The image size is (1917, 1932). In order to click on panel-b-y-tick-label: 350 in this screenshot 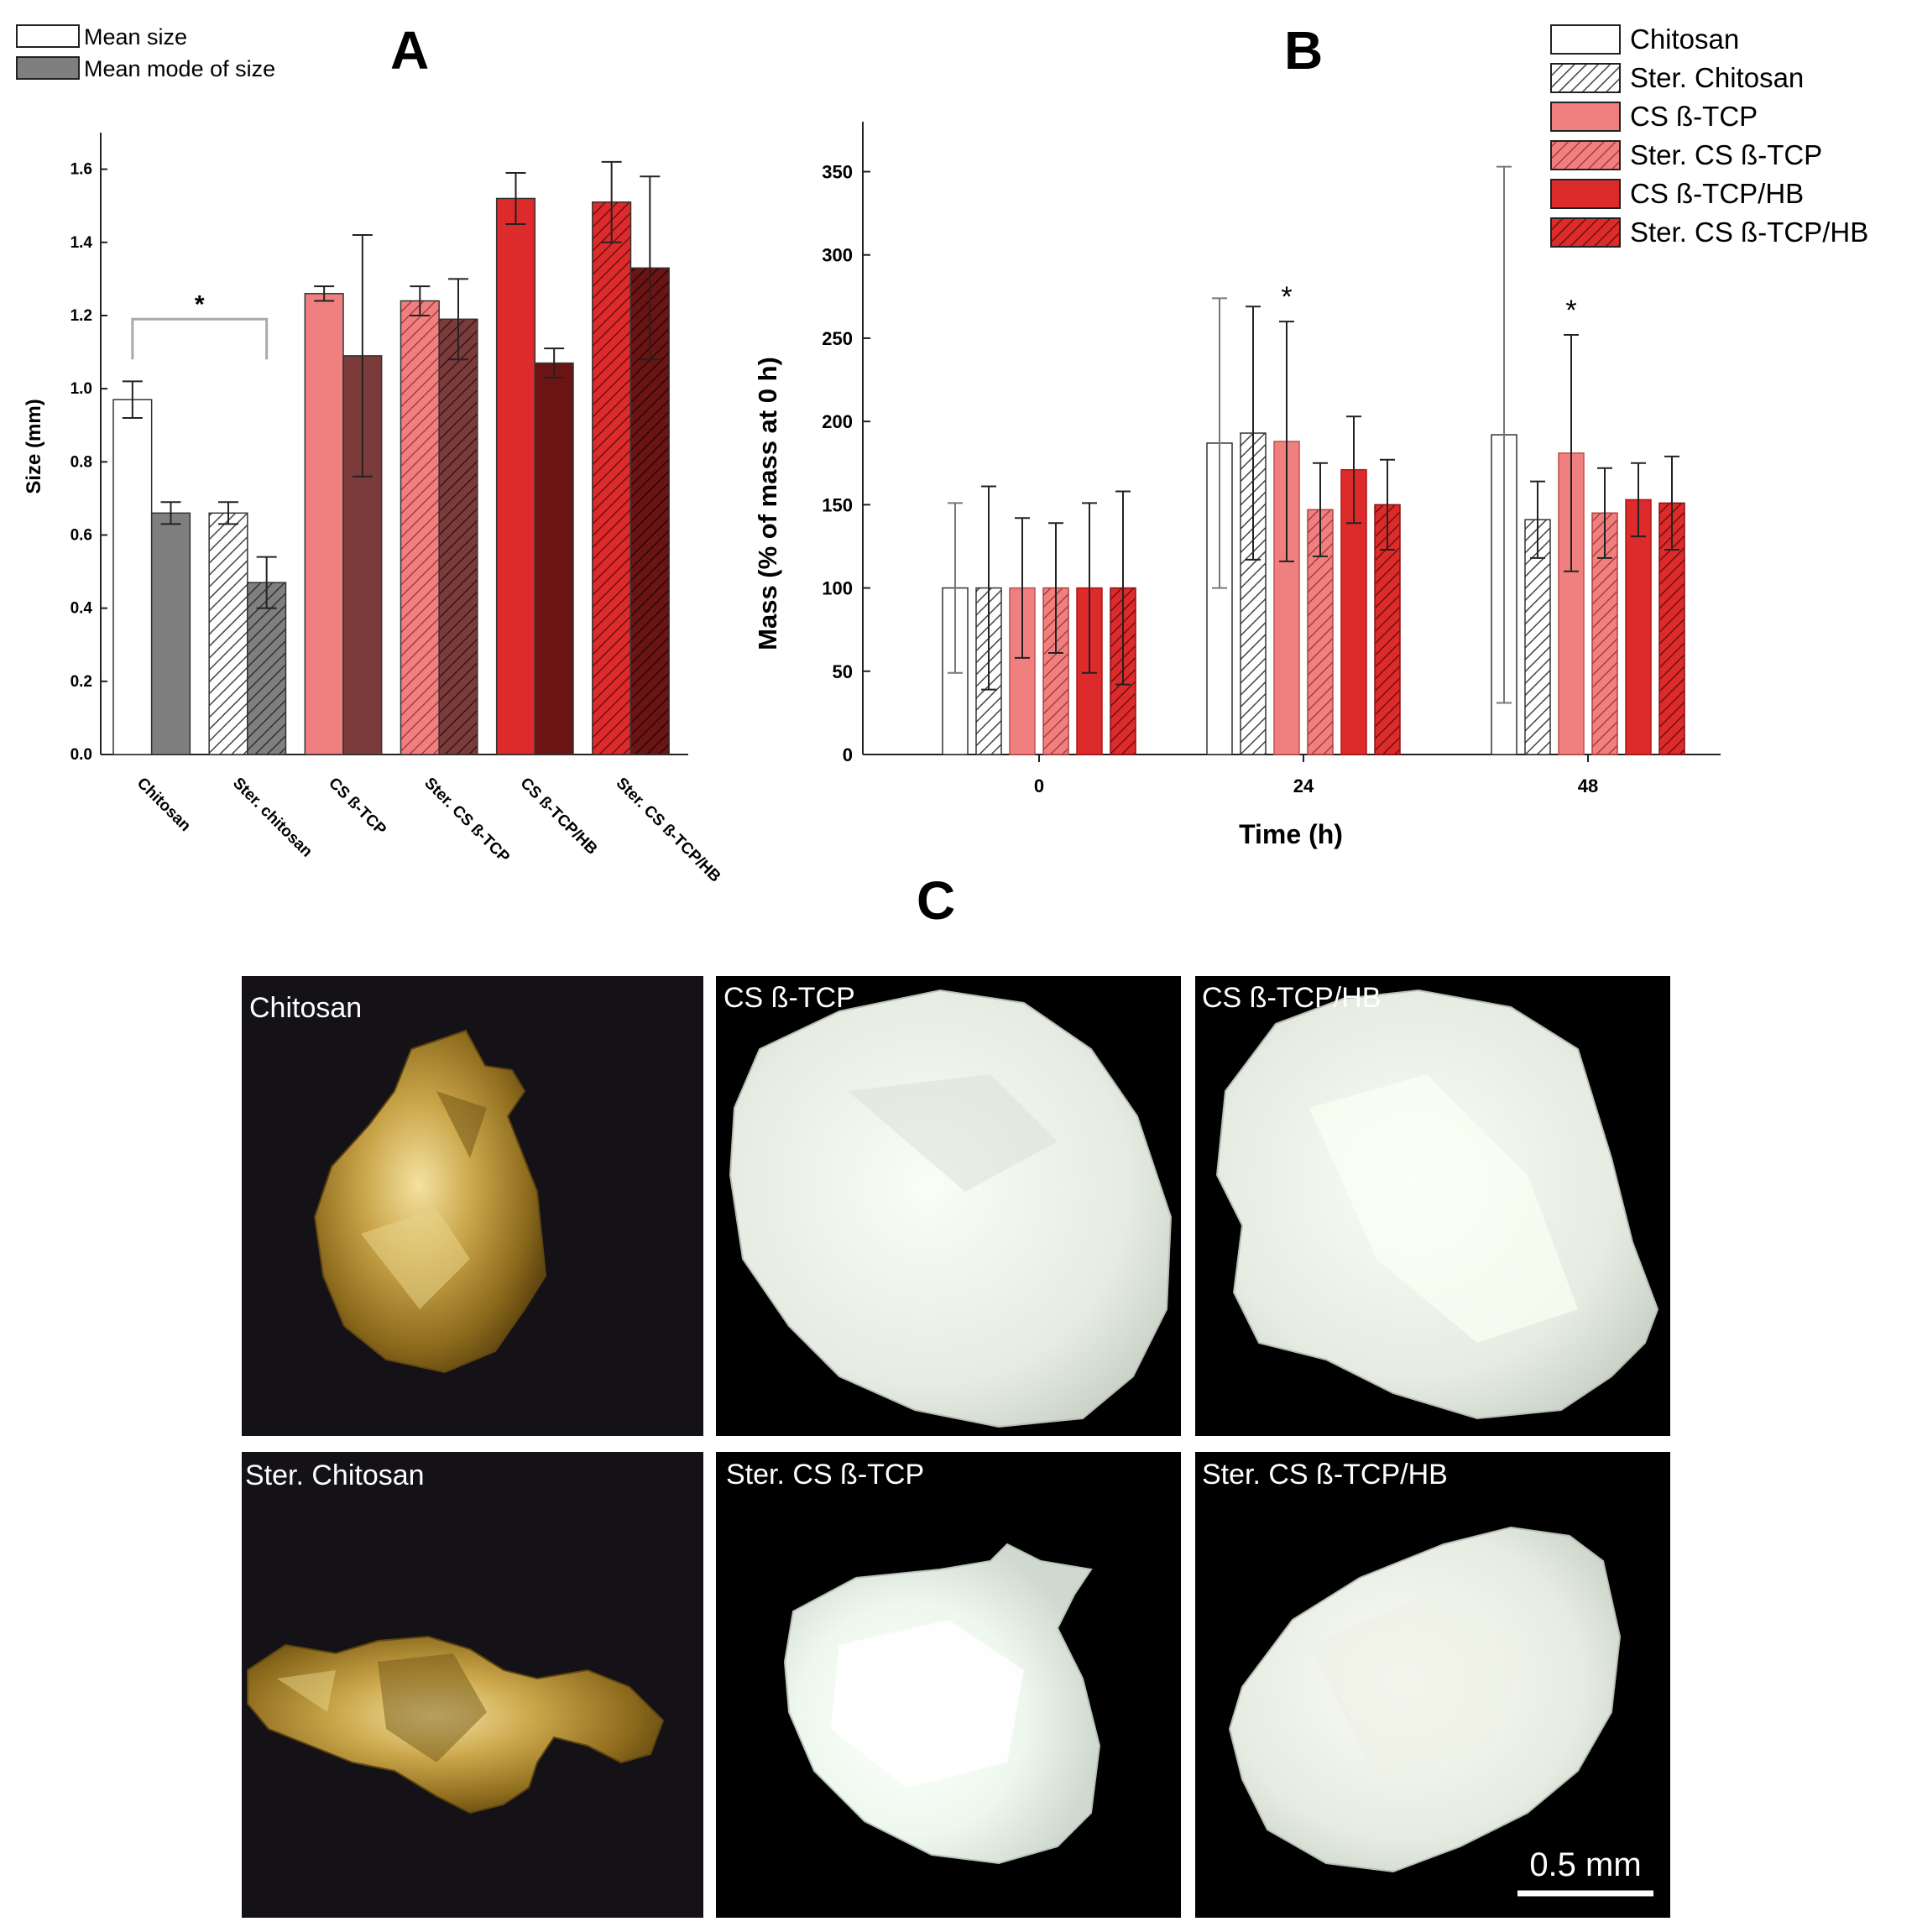, I will do `click(838, 172)`.